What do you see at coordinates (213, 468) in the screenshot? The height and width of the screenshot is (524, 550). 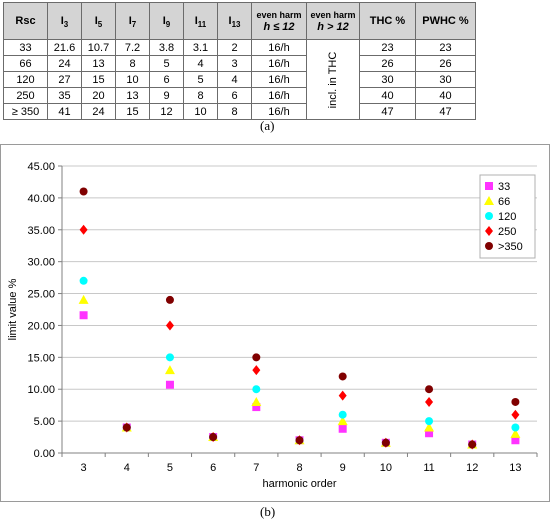 I see `x-tick-label: 6` at bounding box center [213, 468].